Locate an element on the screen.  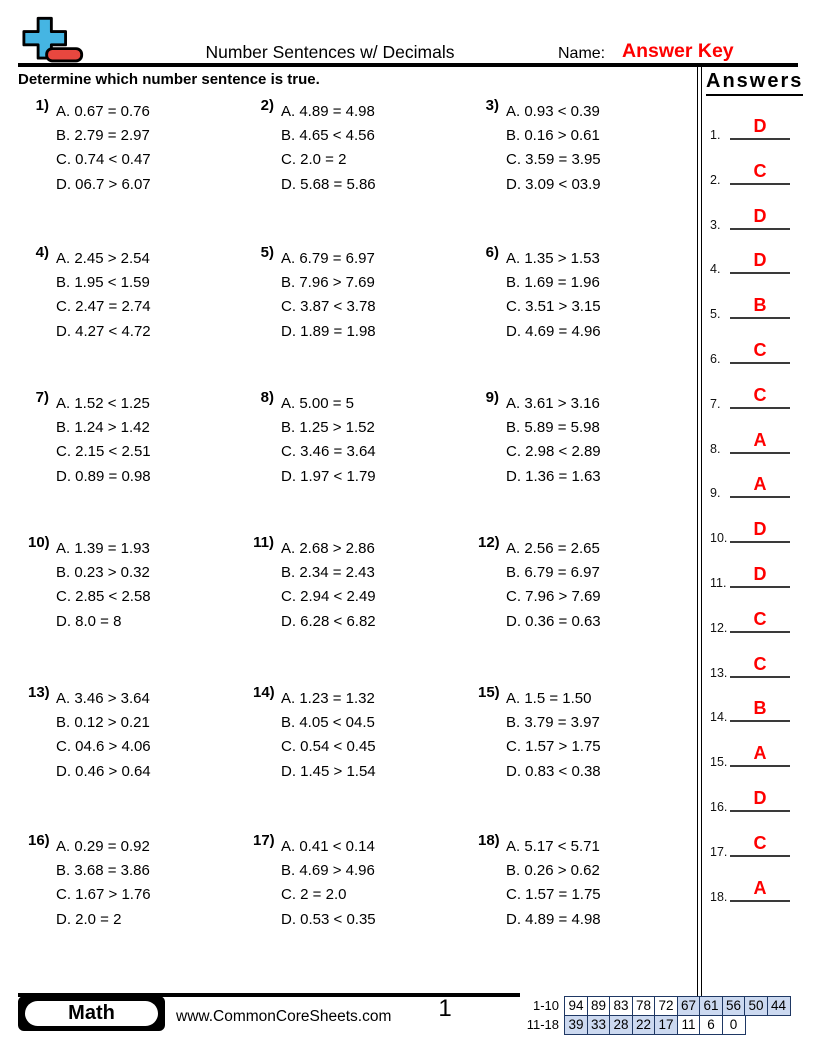
answer-item-5: 5. B is located at coordinates (750, 304).